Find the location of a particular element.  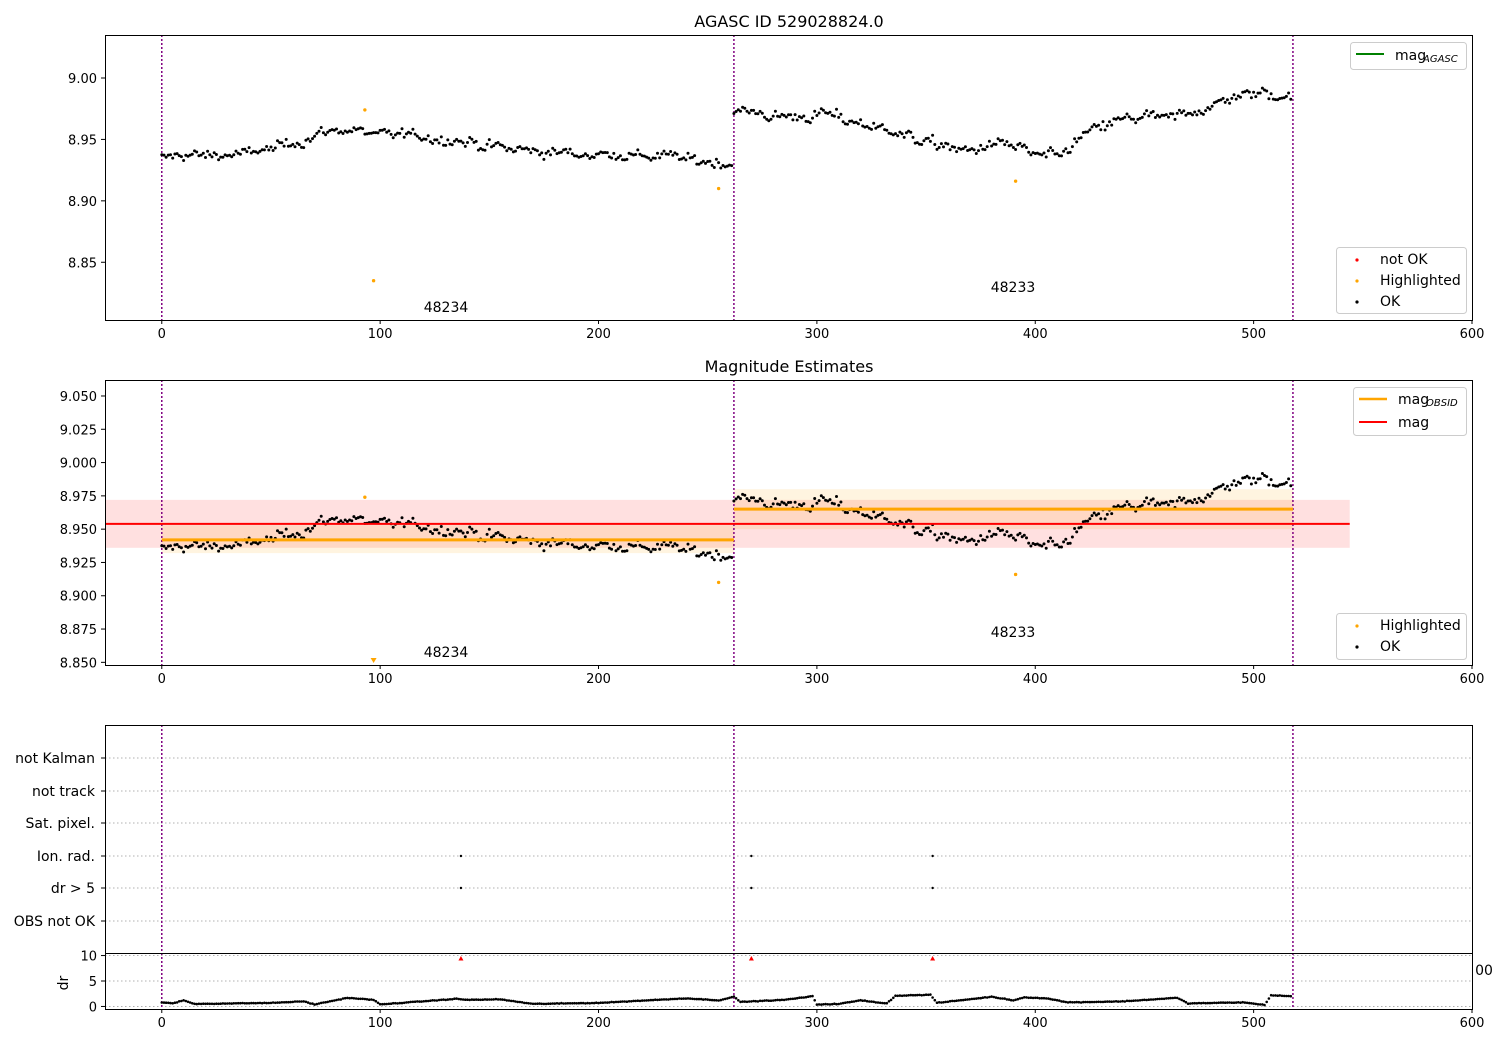

middle-legend-mag: mag OBSID mag is located at coordinates (1410, 411).